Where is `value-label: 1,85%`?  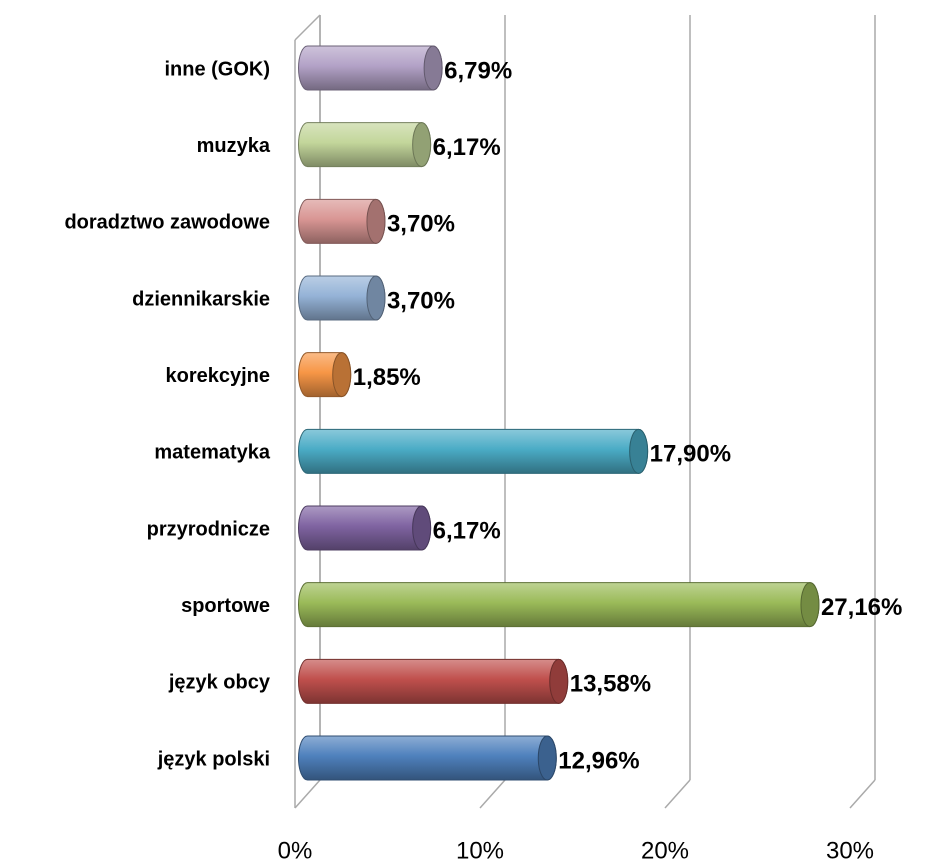
value-label: 1,85% is located at coordinates (387, 377).